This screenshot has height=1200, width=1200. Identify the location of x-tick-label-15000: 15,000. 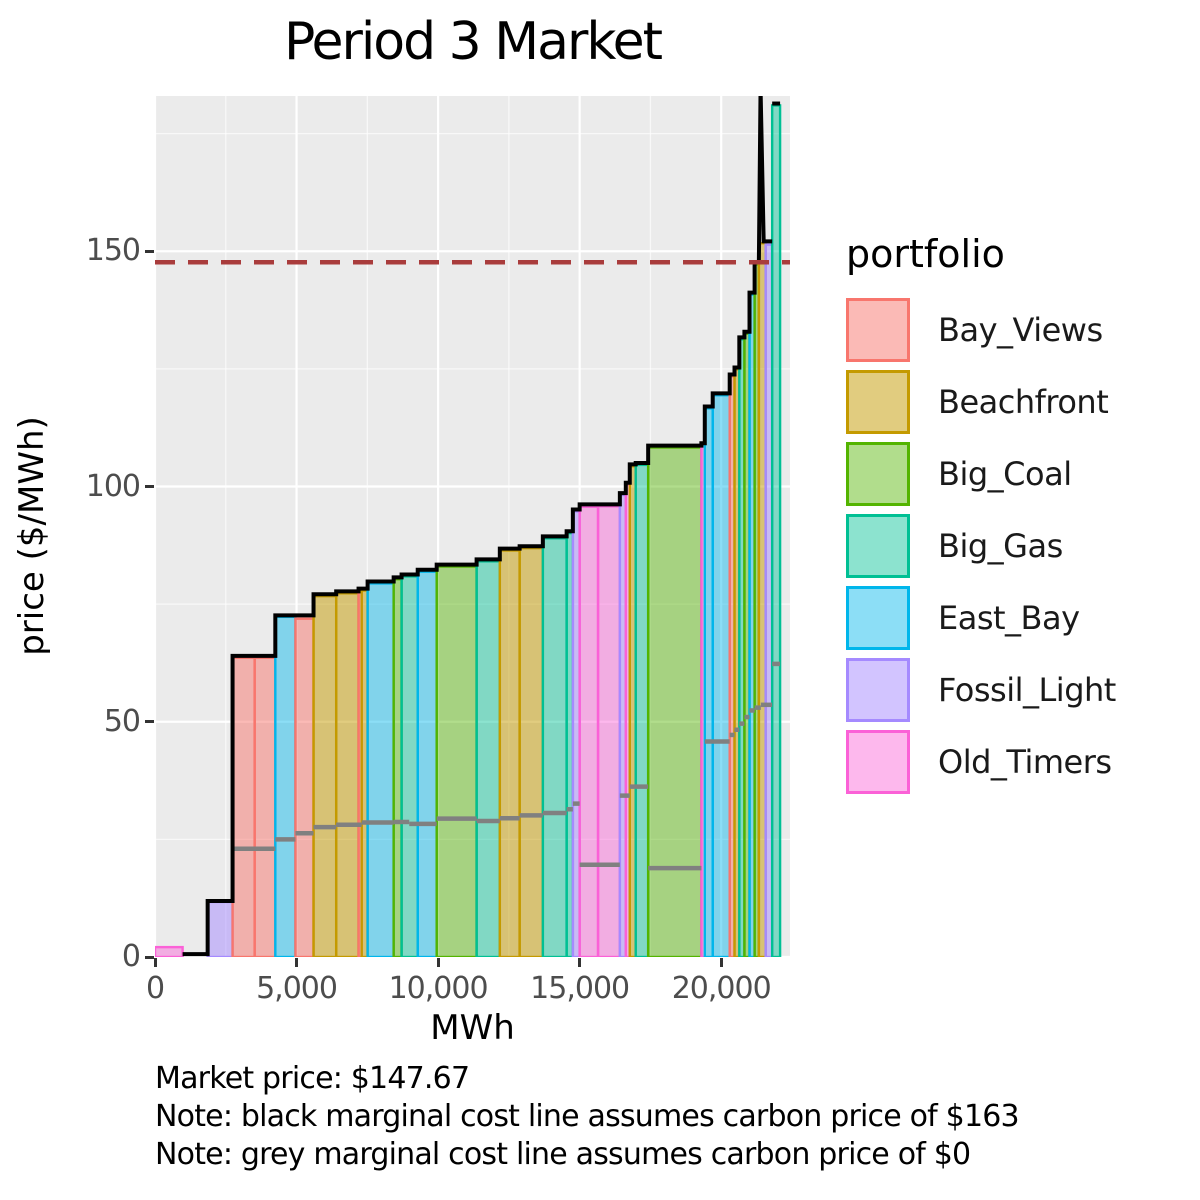
(580, 988).